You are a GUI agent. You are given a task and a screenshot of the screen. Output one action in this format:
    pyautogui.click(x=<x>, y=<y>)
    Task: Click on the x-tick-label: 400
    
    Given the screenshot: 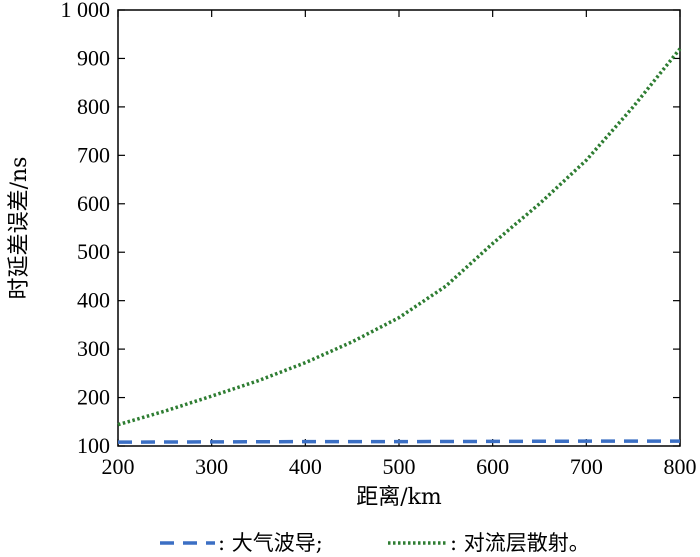 What is the action you would take?
    pyautogui.click(x=305, y=466)
    